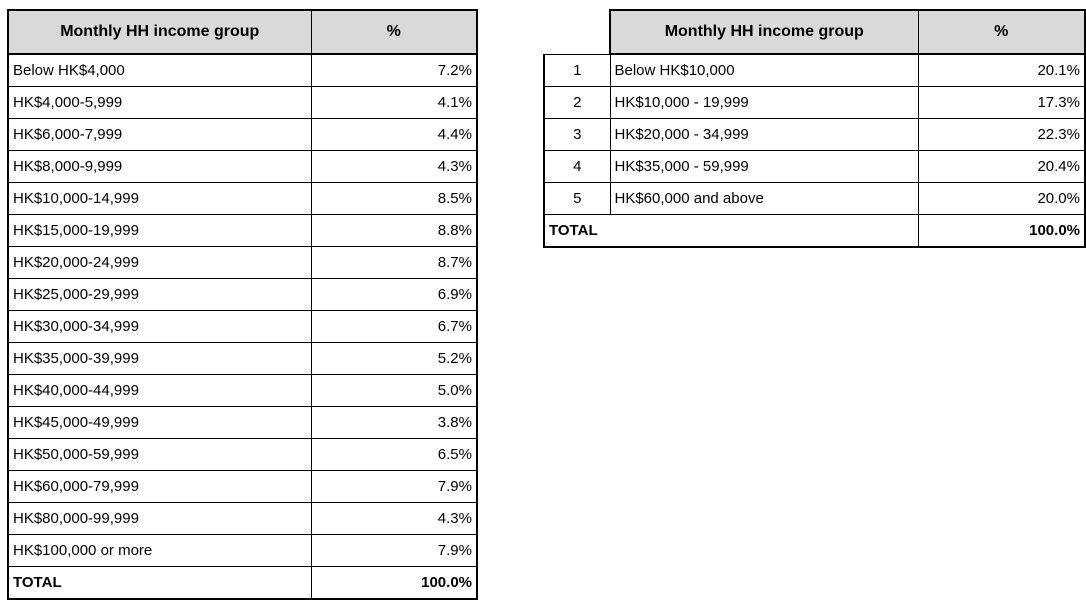 Image resolution: width=1086 pixels, height=601 pixels. I want to click on income-group-cell: HK$50,000-59,999, so click(159, 454).